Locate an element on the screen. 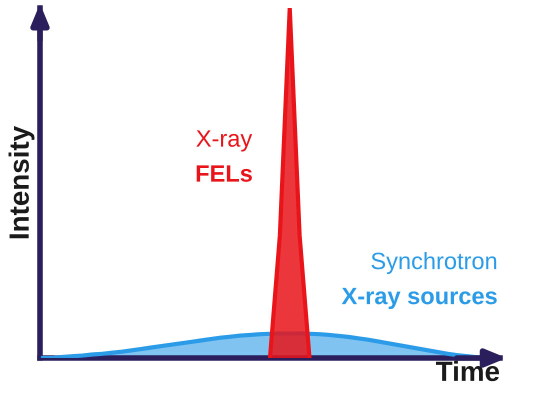  series-label: Synchrotron X-ray sources is located at coordinates (419, 280).